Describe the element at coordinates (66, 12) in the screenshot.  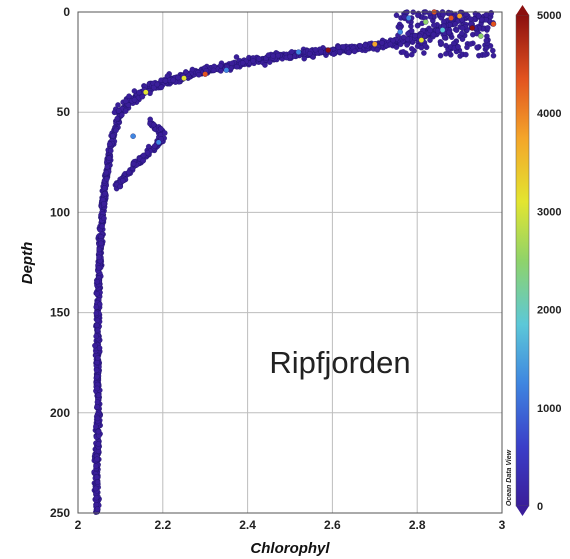
I see `y-tick-label: 0` at that location.